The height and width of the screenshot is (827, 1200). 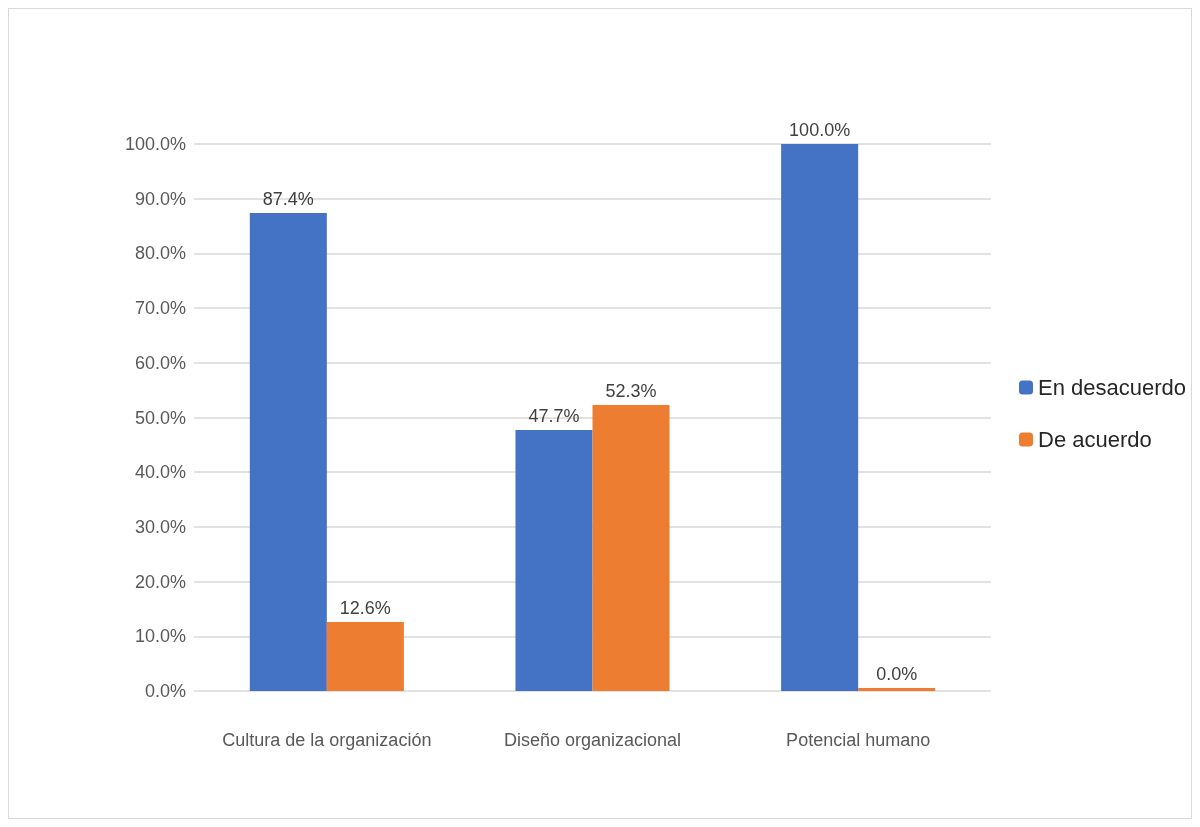 What do you see at coordinates (631, 390) in the screenshot?
I see `data-label: 52.3%` at bounding box center [631, 390].